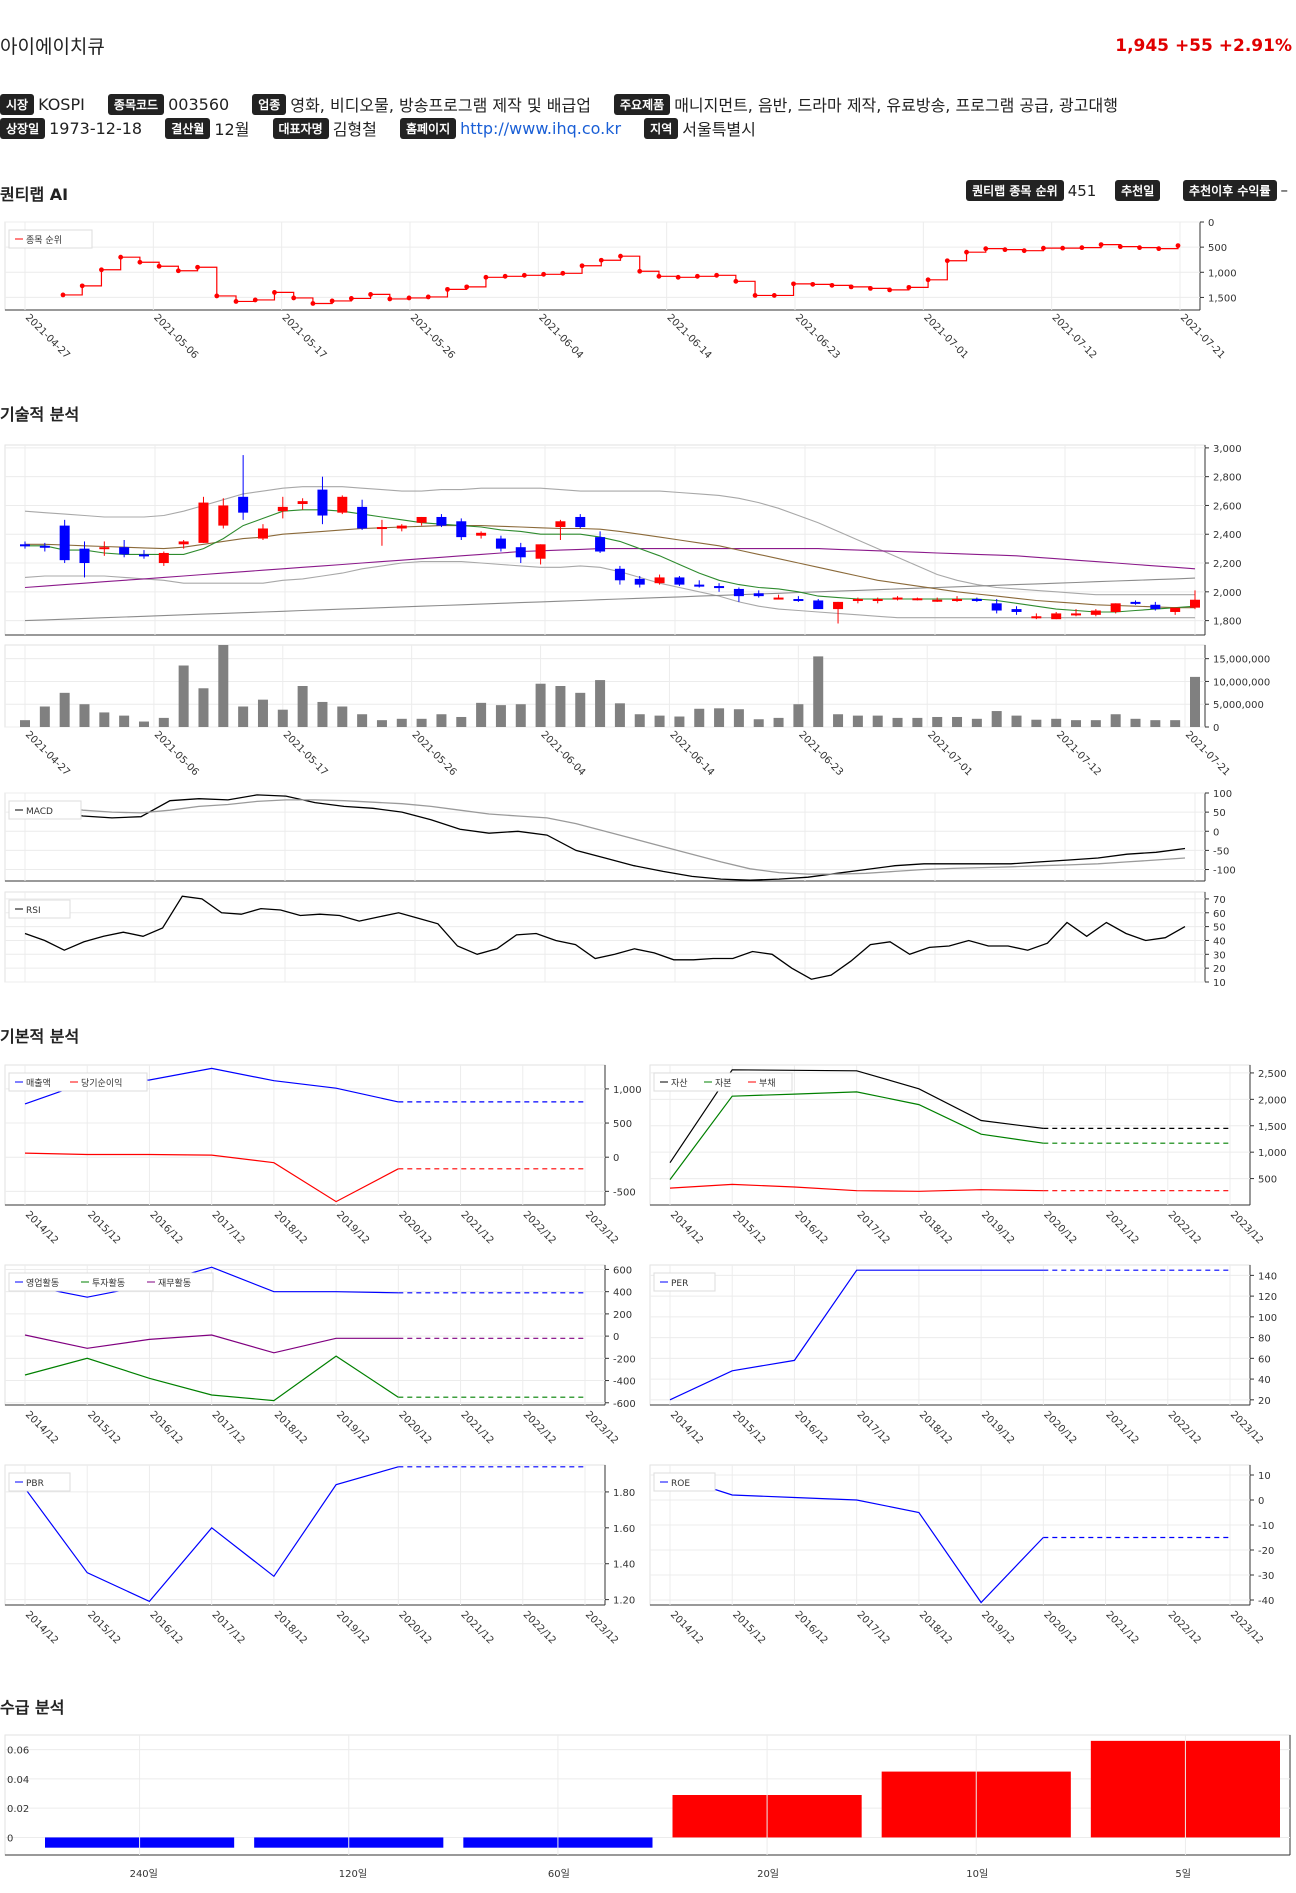 Image resolution: width=1296 pixels, height=1893 pixels. What do you see at coordinates (610, 568) in the screenshot?
I see `candle-ma60-line` at bounding box center [610, 568].